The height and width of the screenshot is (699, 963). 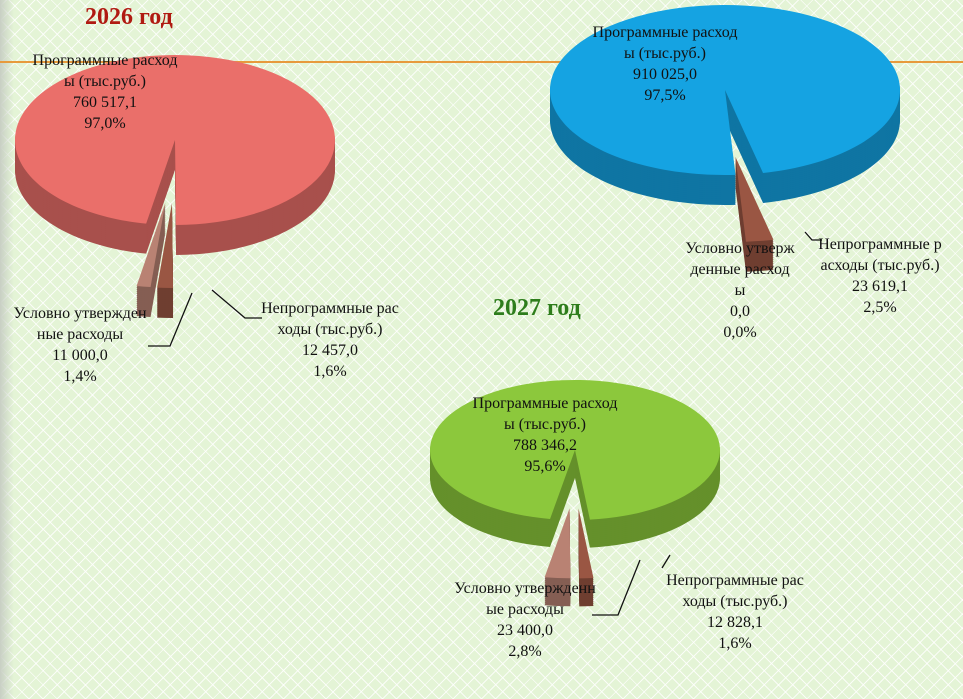 What do you see at coordinates (105, 123) in the screenshot?
I see `slice-percent: 97,0%` at bounding box center [105, 123].